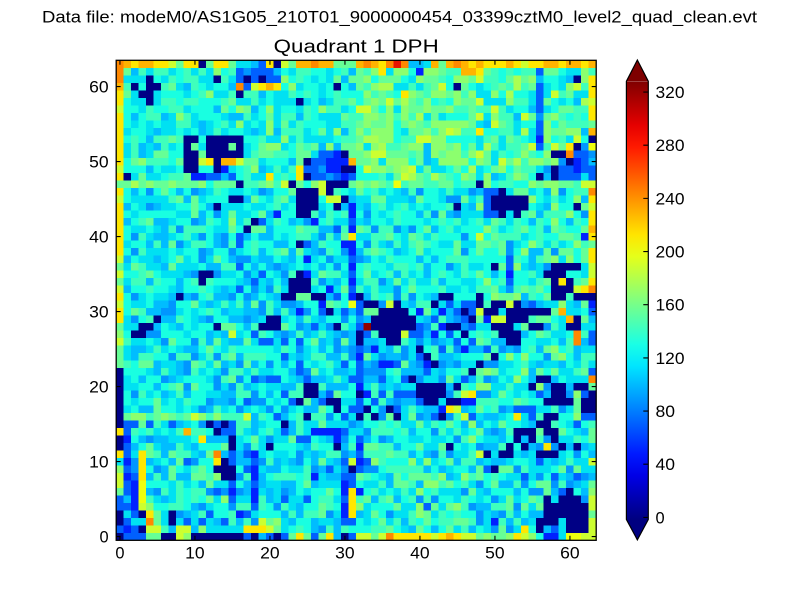 This screenshot has height=600, width=800. Describe the element at coordinates (670, 306) in the screenshot. I see `svg-text: 160` at that location.